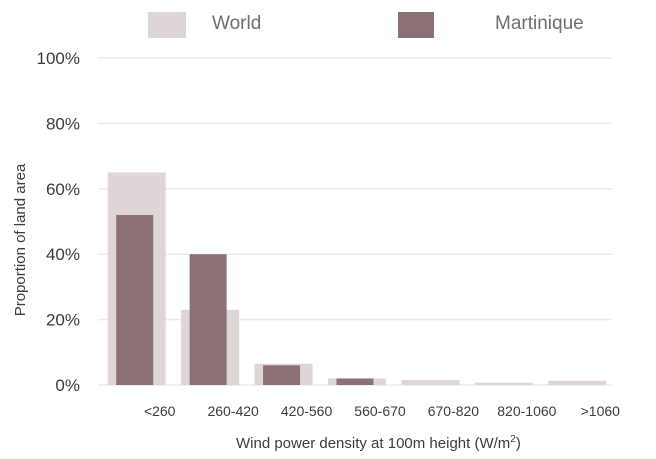  What do you see at coordinates (307, 411) in the screenshot?
I see `x-tick-label: 420-560` at bounding box center [307, 411].